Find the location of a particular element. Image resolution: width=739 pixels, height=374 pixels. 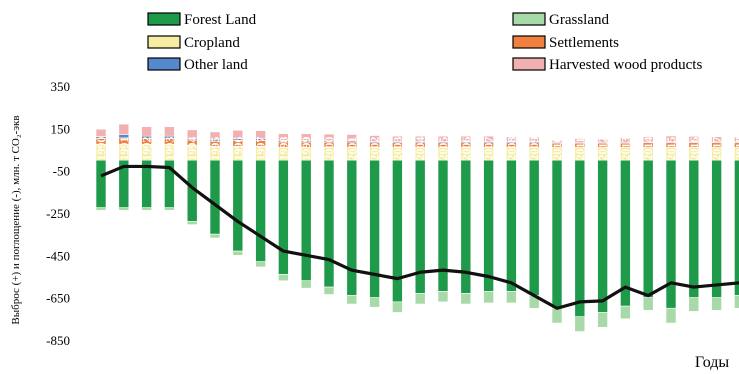

year-label: 1993 is located at coordinates (169, 149).